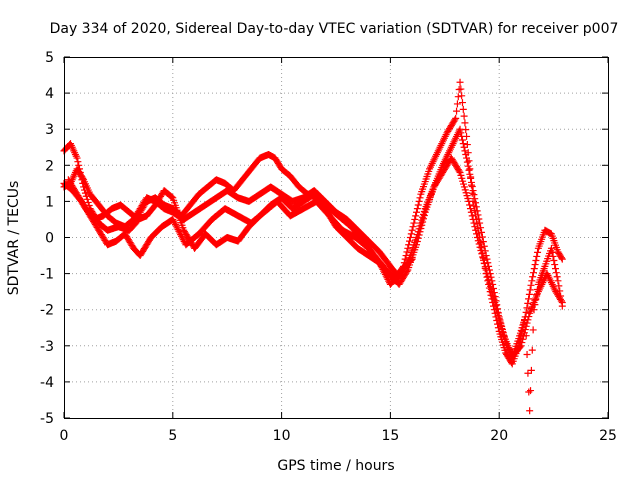 This screenshot has width=640, height=480. Describe the element at coordinates (47, 383) in the screenshot. I see `y-tick-label: -4` at that location.